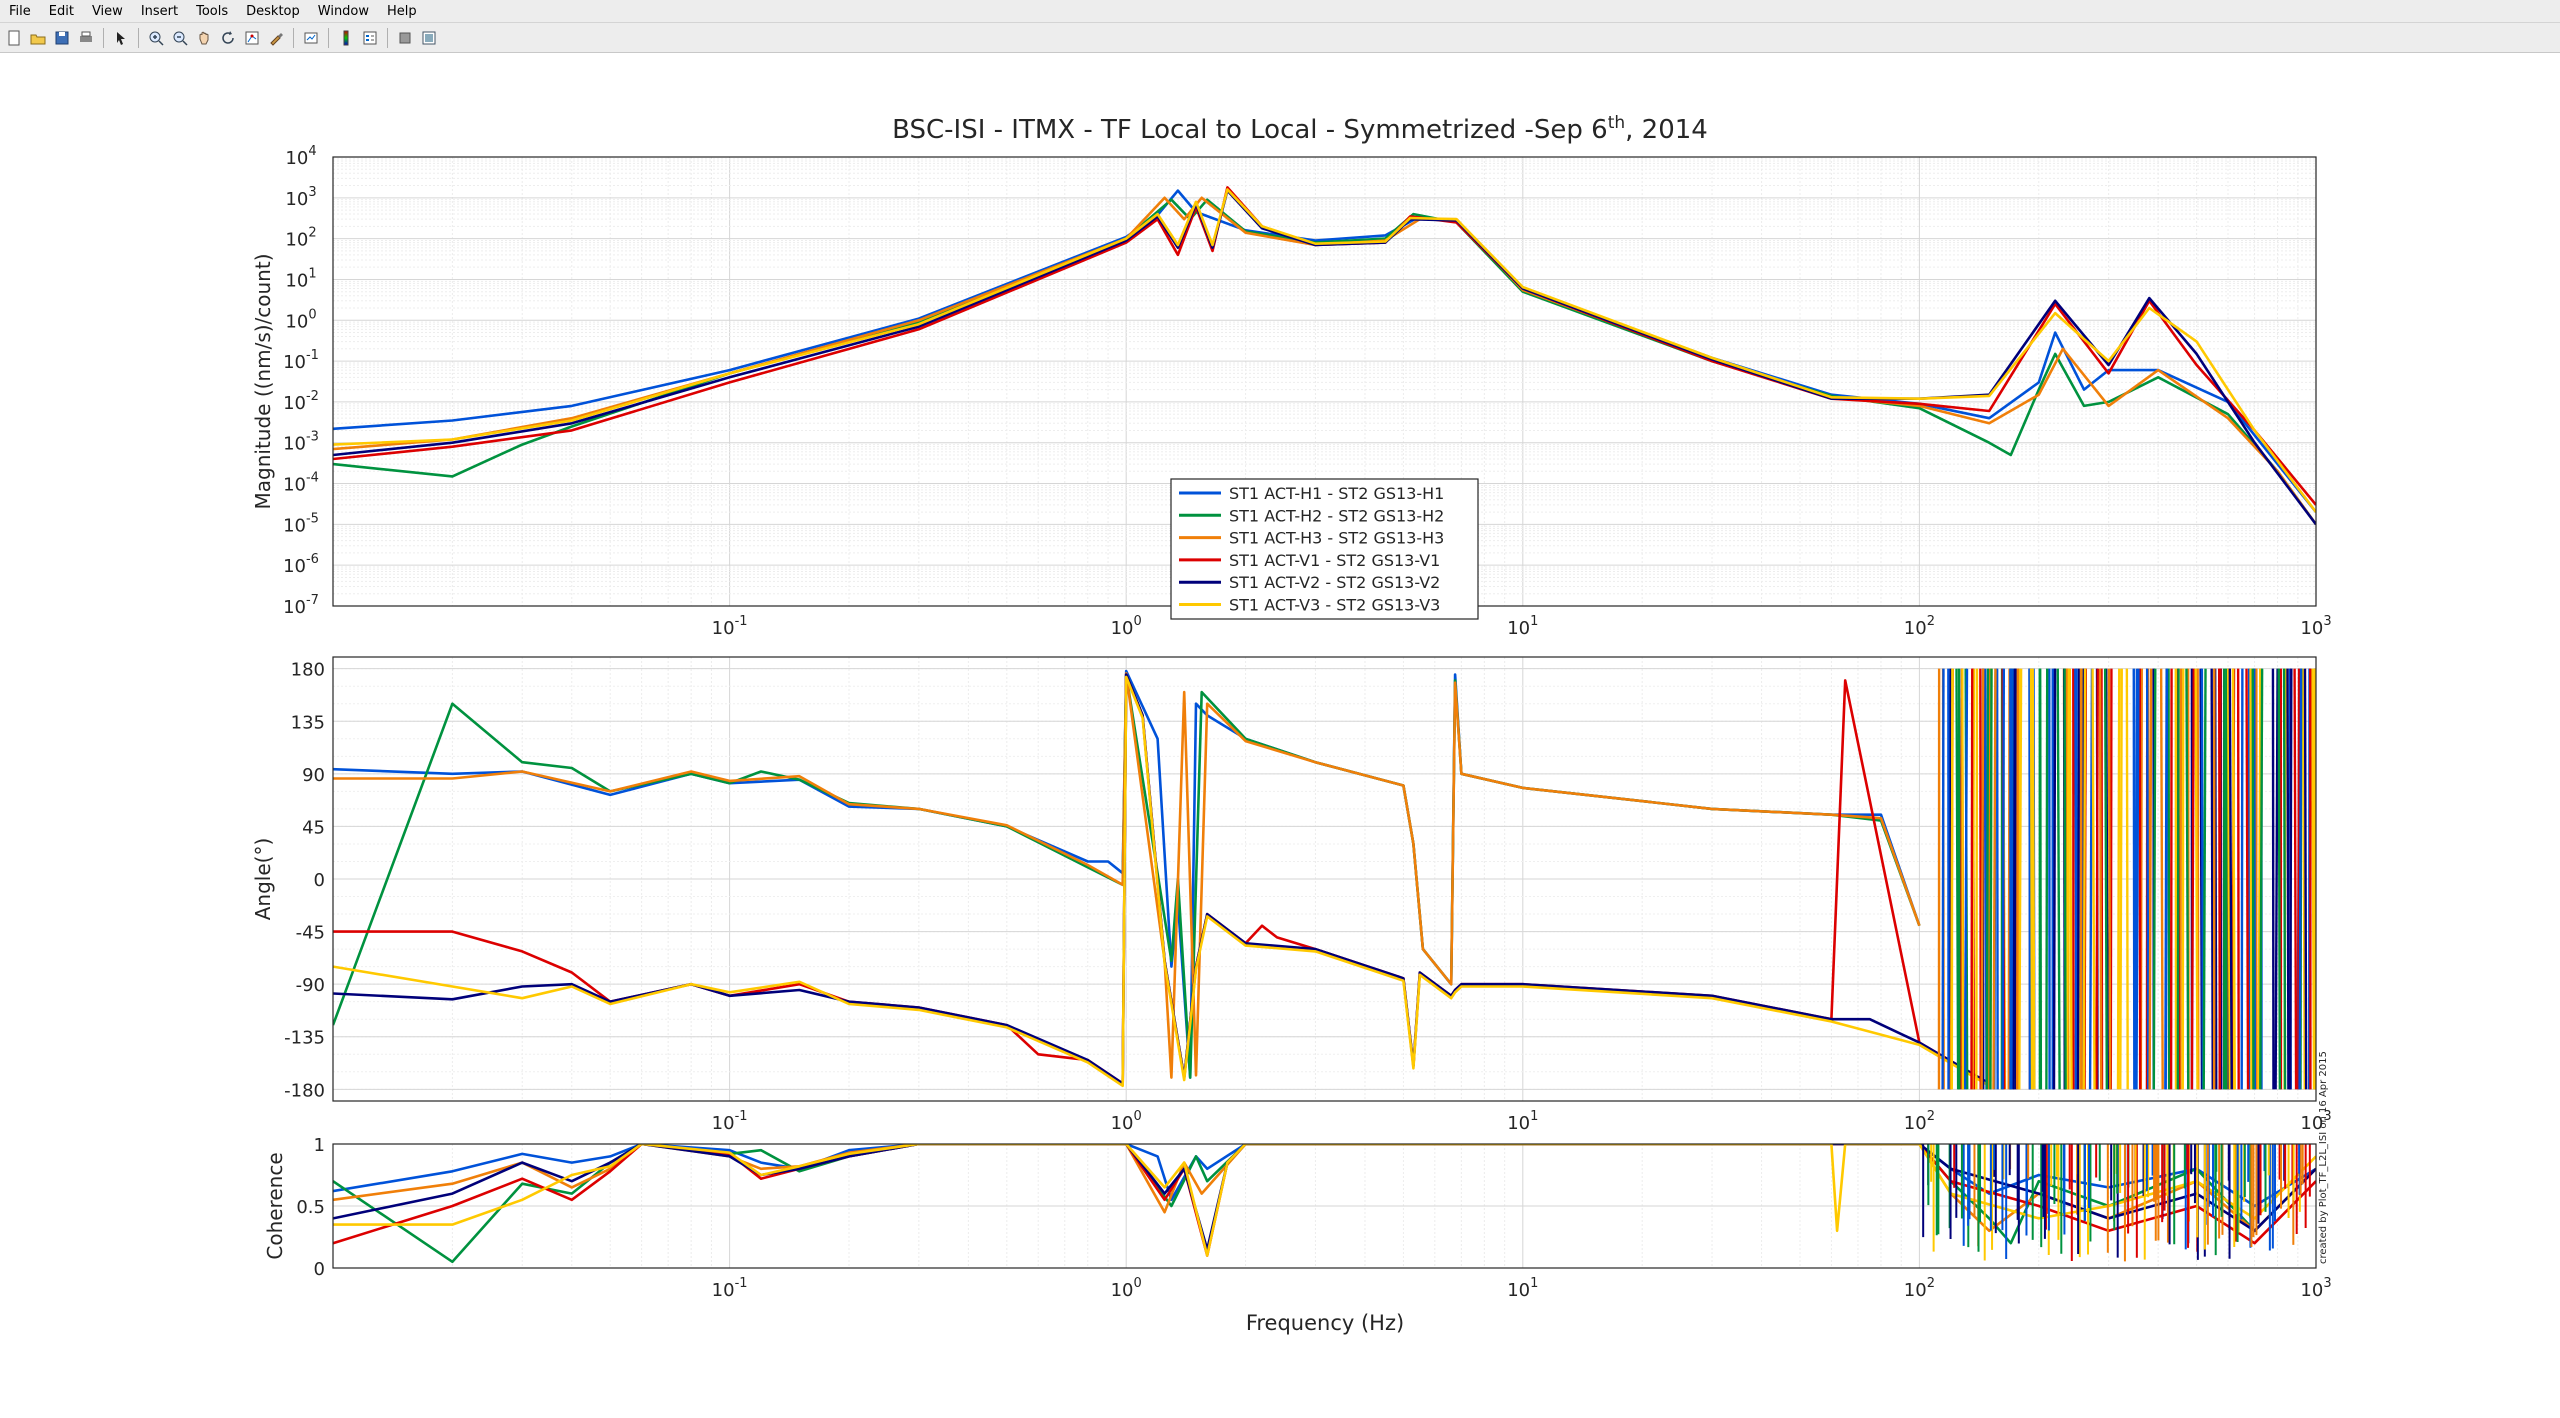  What do you see at coordinates (310, 1207) in the screenshot?
I see `y-tick-label: 0.5` at bounding box center [310, 1207].